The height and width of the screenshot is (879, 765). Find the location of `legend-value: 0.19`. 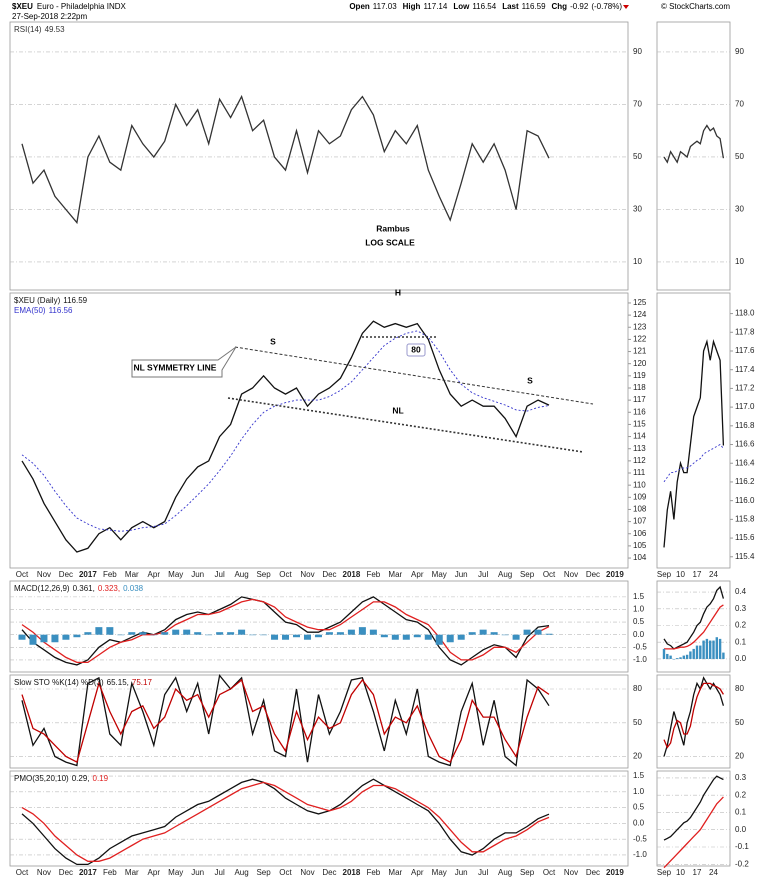

legend-value: 0.19 is located at coordinates (101, 778).